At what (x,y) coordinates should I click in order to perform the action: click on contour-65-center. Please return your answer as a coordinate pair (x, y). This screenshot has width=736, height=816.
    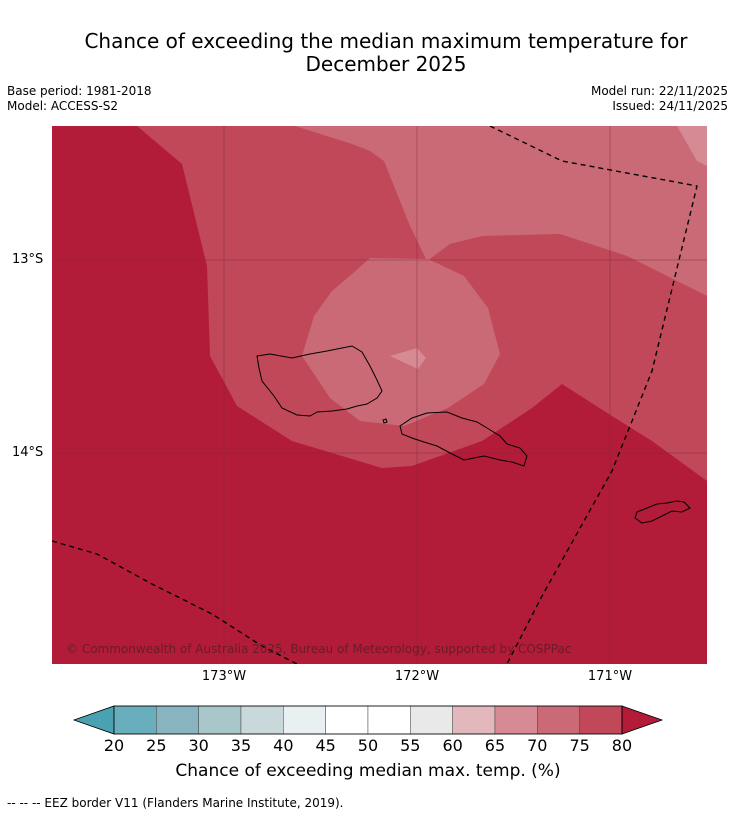
    Looking at the image, I should click on (408, 358).